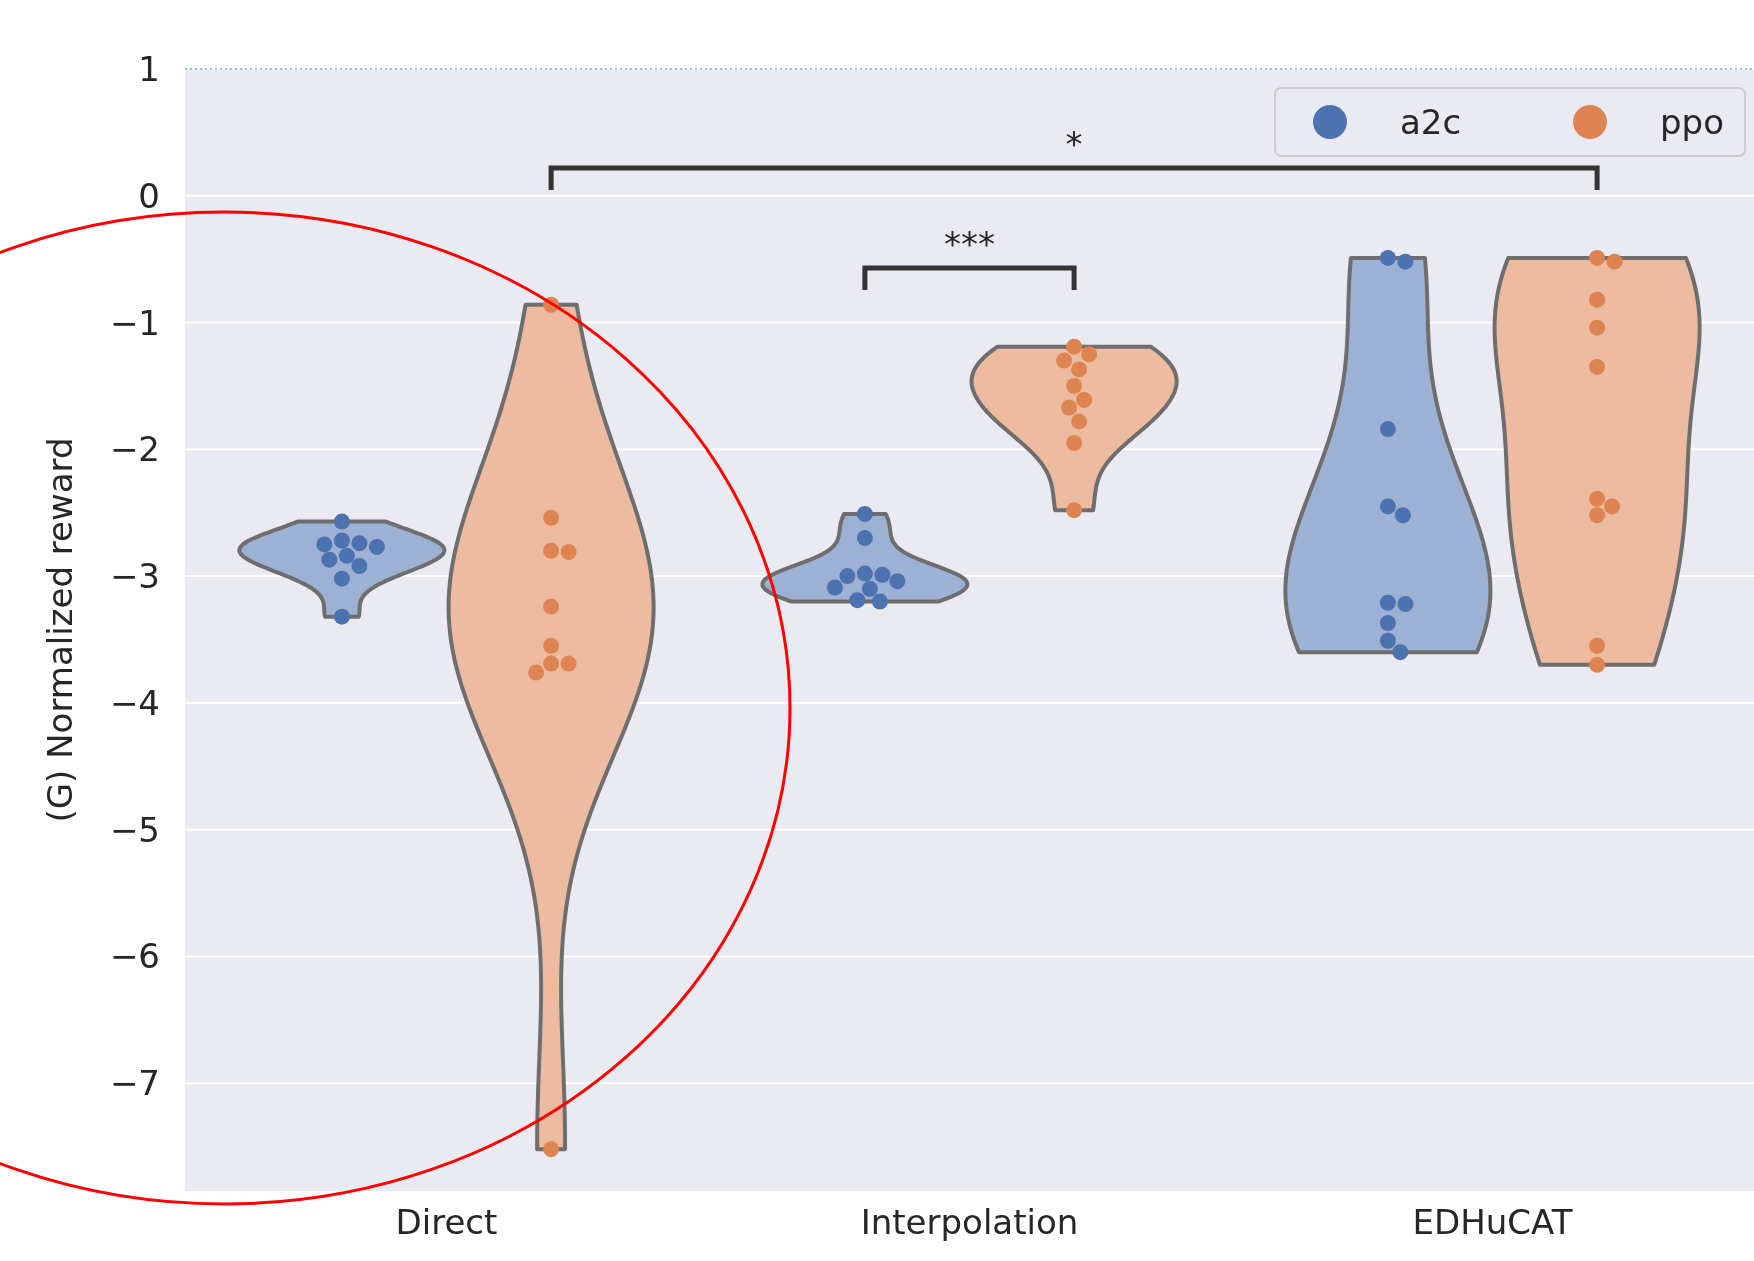 The width and height of the screenshot is (1754, 1261). Describe the element at coordinates (60, 630) in the screenshot. I see `y-axis-title: (G) Normalized reward` at that location.